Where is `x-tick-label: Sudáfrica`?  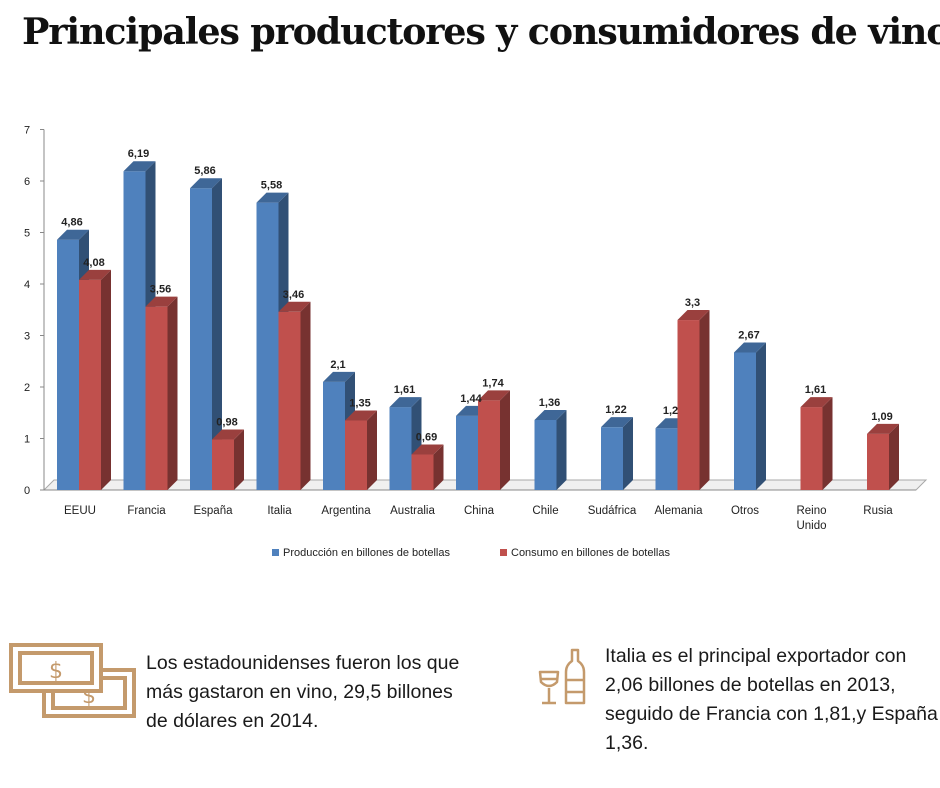
x-tick-label: Sudáfrica is located at coordinates (612, 511).